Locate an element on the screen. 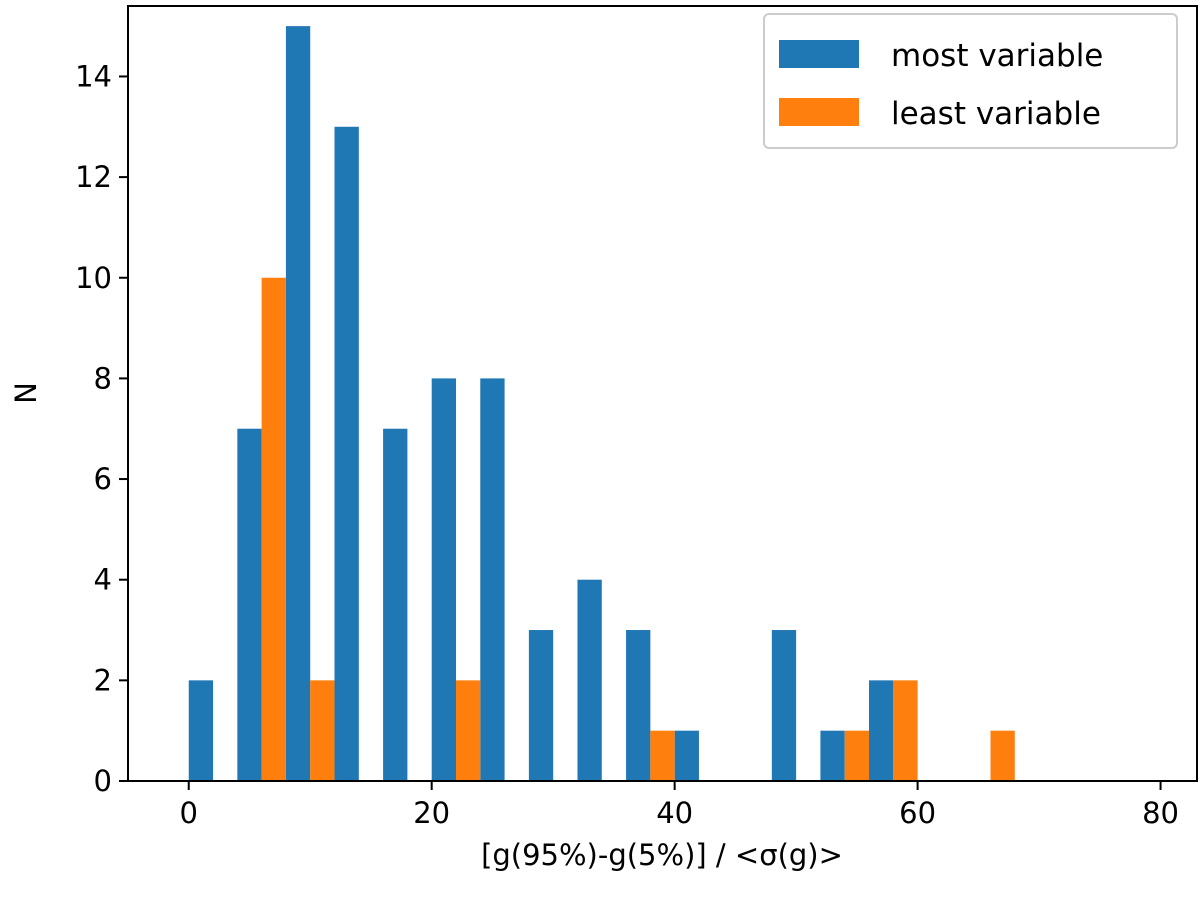 The height and width of the screenshot is (902, 1200). legend: most variable least variable is located at coordinates (970, 81).